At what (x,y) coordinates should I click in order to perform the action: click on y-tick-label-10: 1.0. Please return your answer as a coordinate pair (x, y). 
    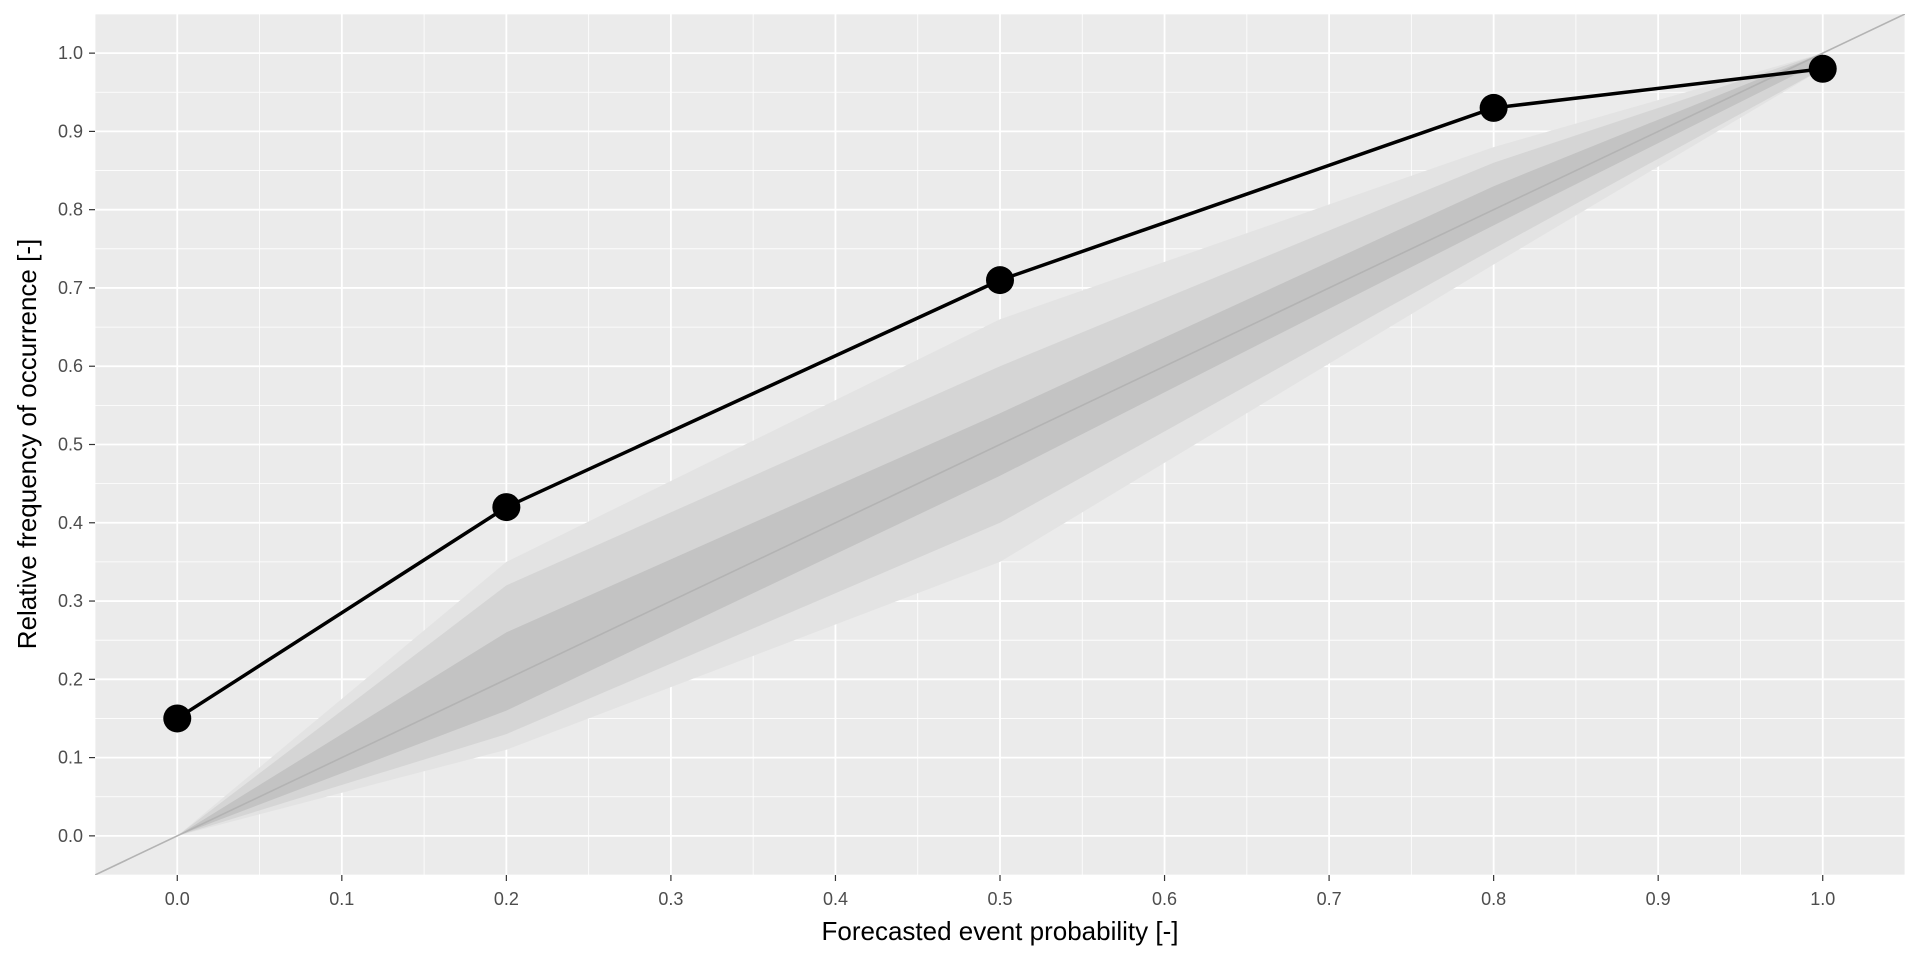
    Looking at the image, I should click on (70, 53).